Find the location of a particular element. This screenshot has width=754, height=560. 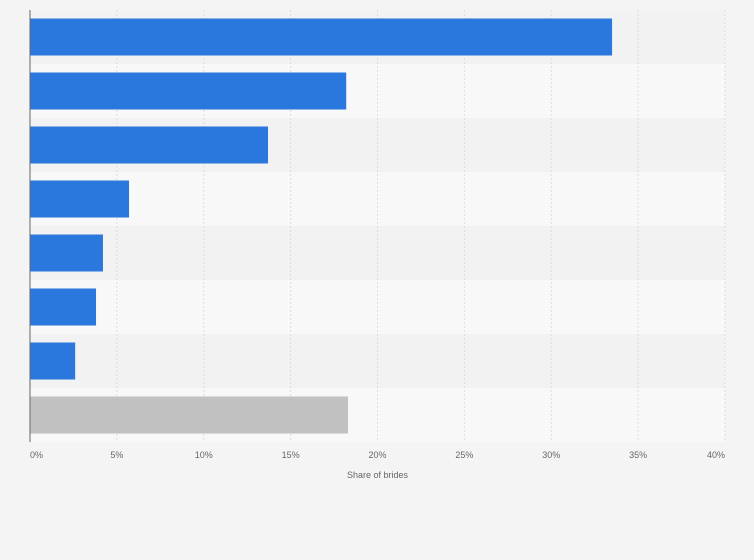

x-axis-title: Share of brides is located at coordinates (378, 475).